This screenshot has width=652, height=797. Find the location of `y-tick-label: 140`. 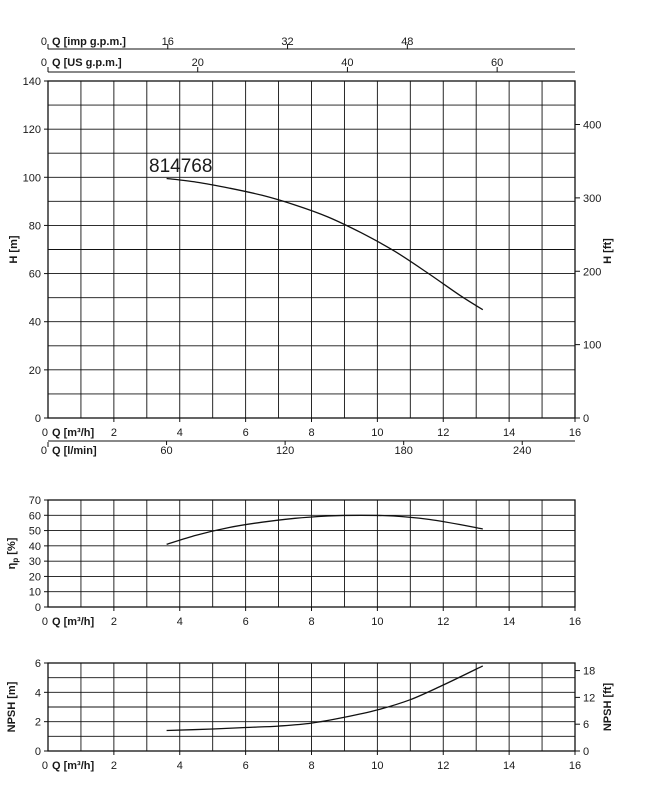

y-tick-label: 140 is located at coordinates (32, 82).